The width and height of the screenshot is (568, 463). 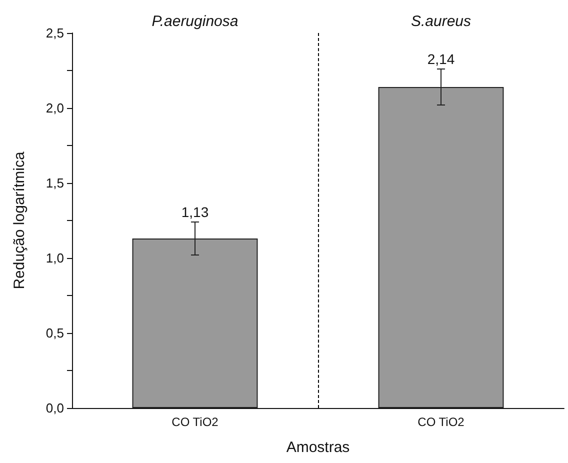 What do you see at coordinates (55, 183) in the screenshot?
I see `y-tick-label: 1,5` at bounding box center [55, 183].